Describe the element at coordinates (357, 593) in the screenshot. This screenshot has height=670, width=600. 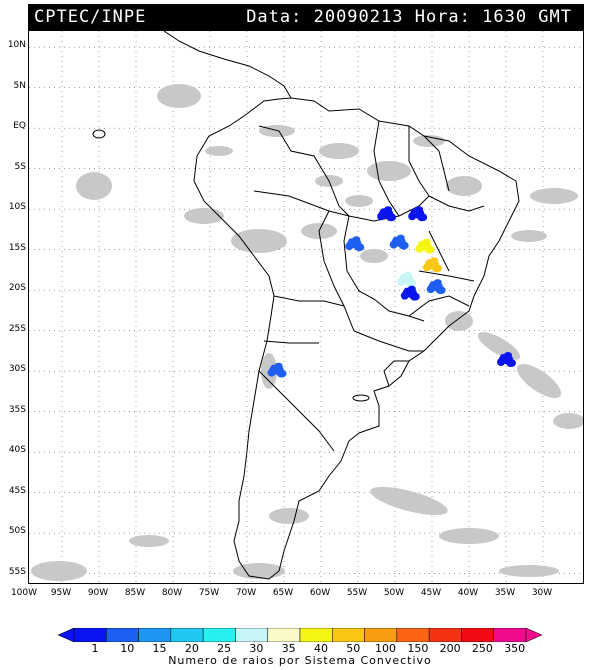
I see `lon-tick-label: 55W` at that location.